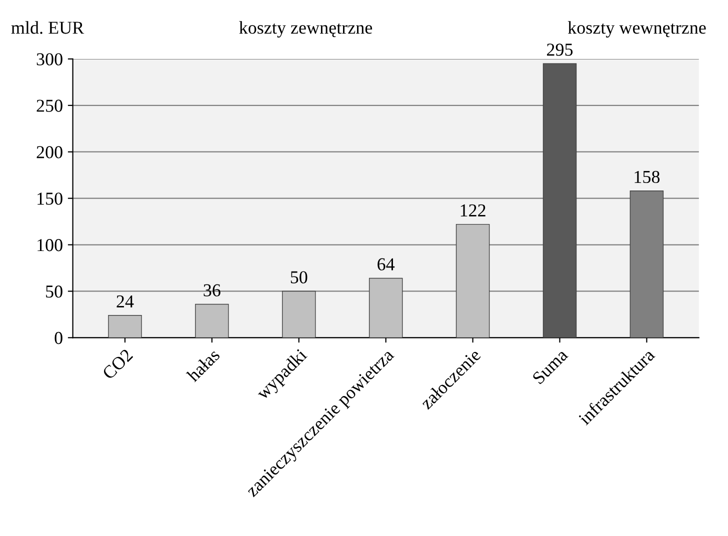 Image resolution: width=728 pixels, height=536 pixels. What do you see at coordinates (299, 277) in the screenshot?
I see `data-label: 50` at bounding box center [299, 277].